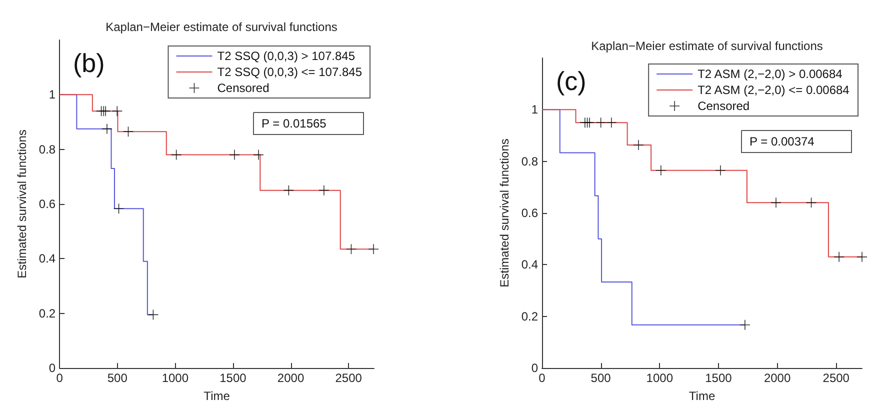  I want to click on legend-label: T2 ASM (2,−2,0) <= 0.00684, so click(774, 90).